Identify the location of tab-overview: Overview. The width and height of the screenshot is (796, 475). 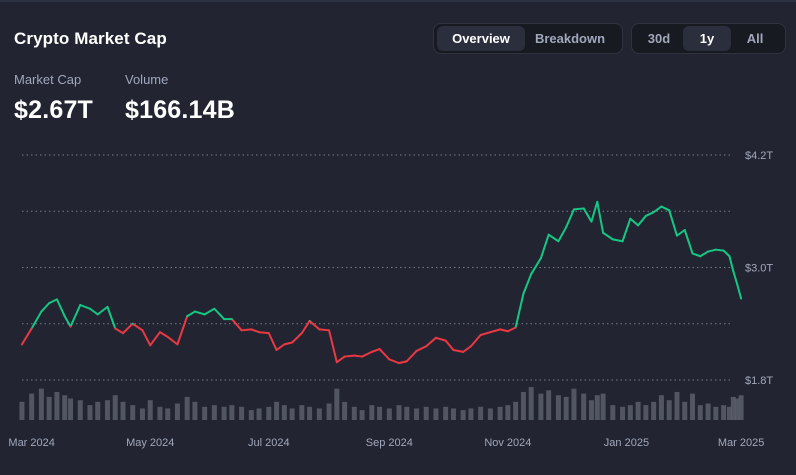
(481, 38).